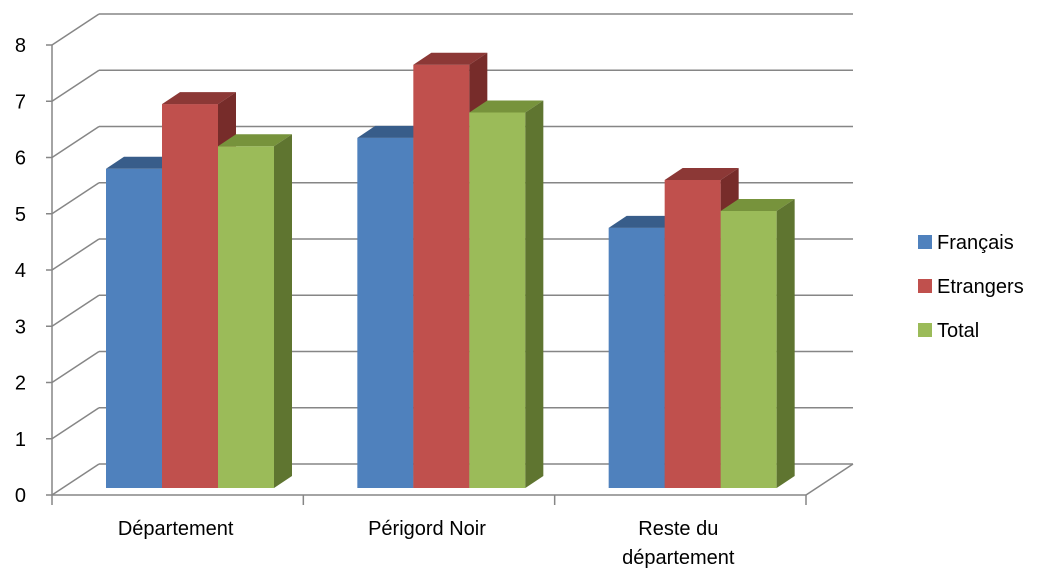 The image size is (1054, 573). What do you see at coordinates (20, 496) in the screenshot?
I see `y-tick-label: 0` at bounding box center [20, 496].